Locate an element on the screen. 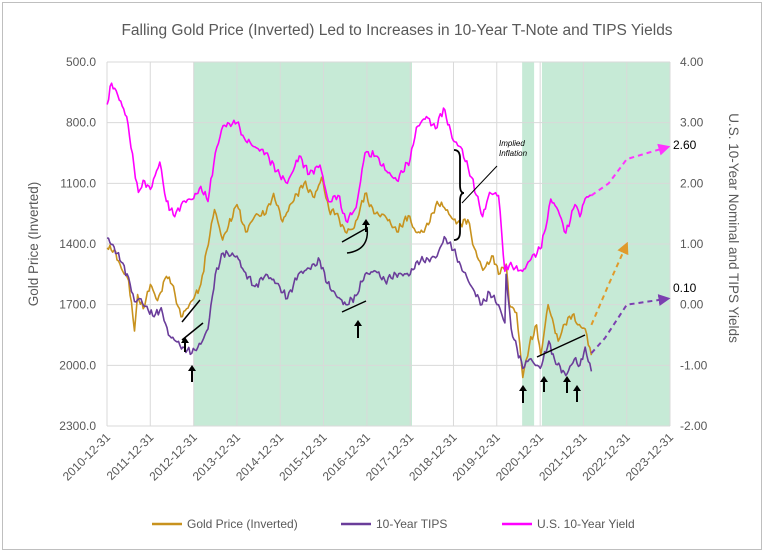 The width and height of the screenshot is (766, 554). annotation-tips-projection: 0.10 is located at coordinates (685, 288).